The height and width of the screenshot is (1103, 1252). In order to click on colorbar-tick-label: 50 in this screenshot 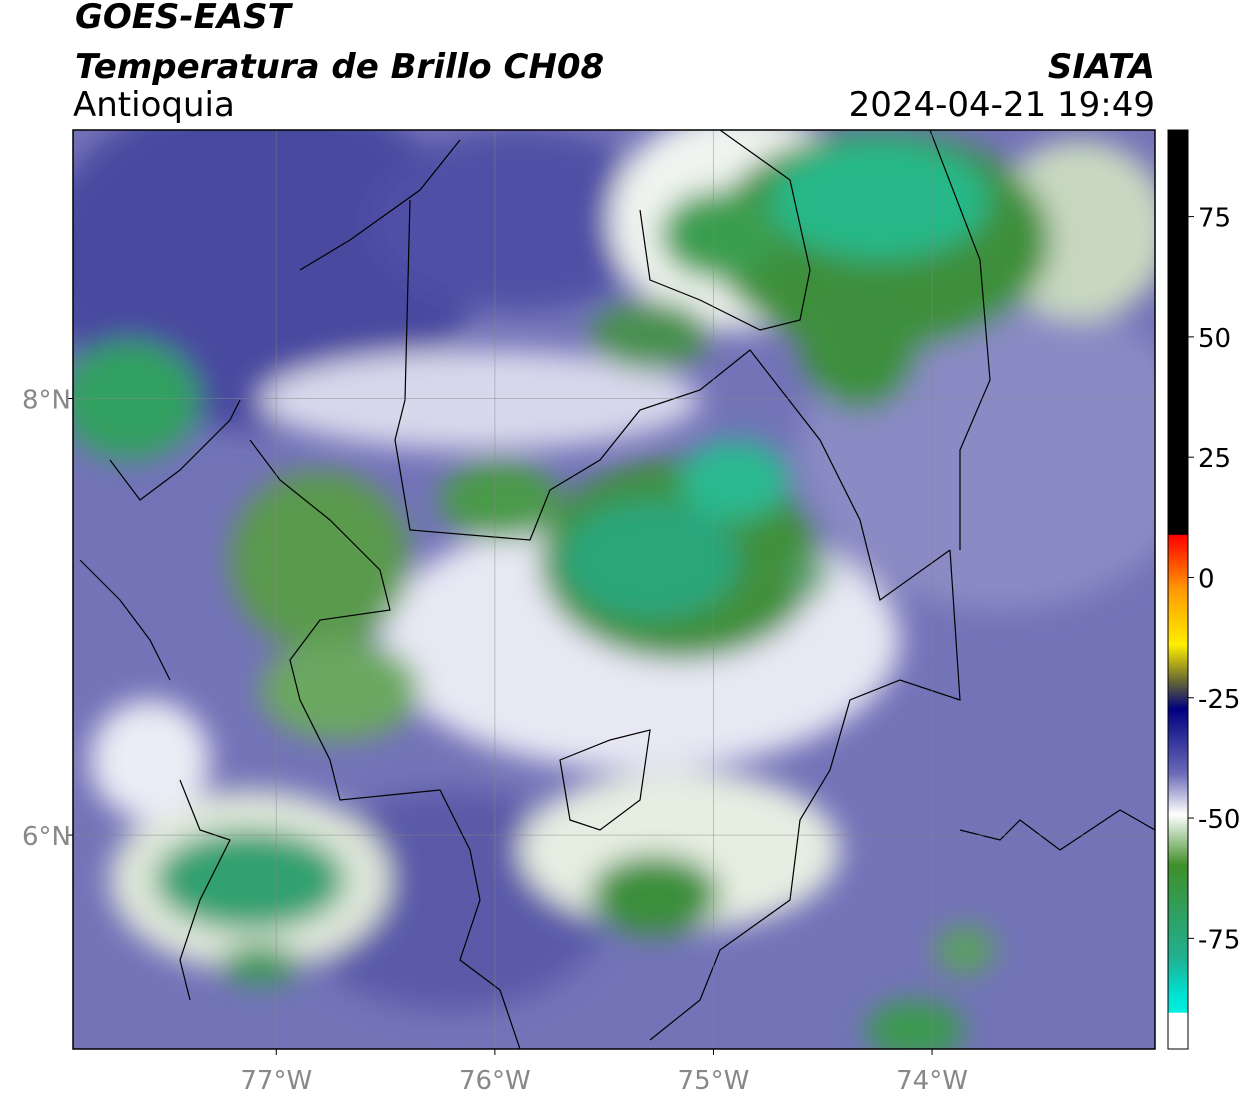, I will do `click(1214, 339)`.